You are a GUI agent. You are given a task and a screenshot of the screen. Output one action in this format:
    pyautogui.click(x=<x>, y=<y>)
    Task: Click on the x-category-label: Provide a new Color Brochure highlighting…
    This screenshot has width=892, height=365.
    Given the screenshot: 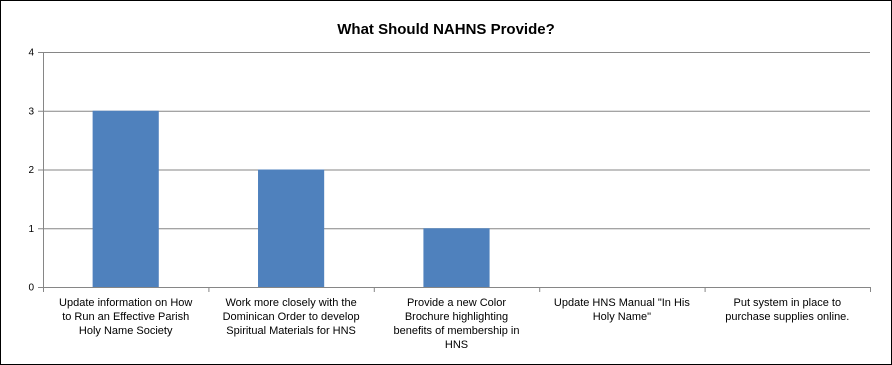 What is the action you would take?
    pyautogui.click(x=457, y=324)
    